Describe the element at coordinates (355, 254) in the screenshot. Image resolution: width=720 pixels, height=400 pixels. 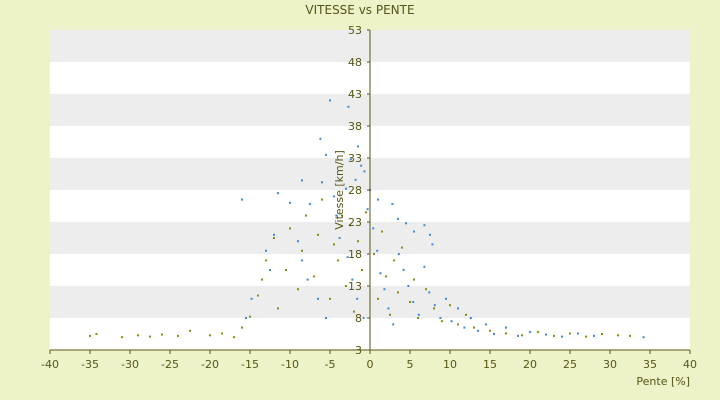
I see `y-tick-label: 18` at that location.